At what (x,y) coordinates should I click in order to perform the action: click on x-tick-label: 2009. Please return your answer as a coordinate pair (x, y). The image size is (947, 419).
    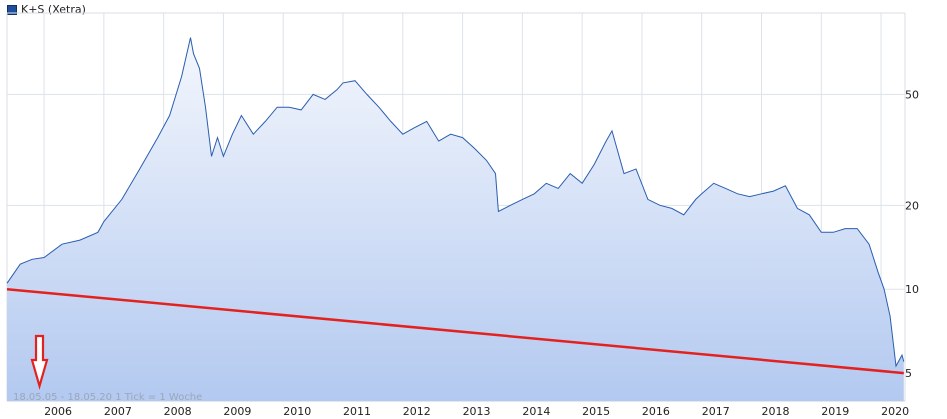
    Looking at the image, I should click on (237, 411).